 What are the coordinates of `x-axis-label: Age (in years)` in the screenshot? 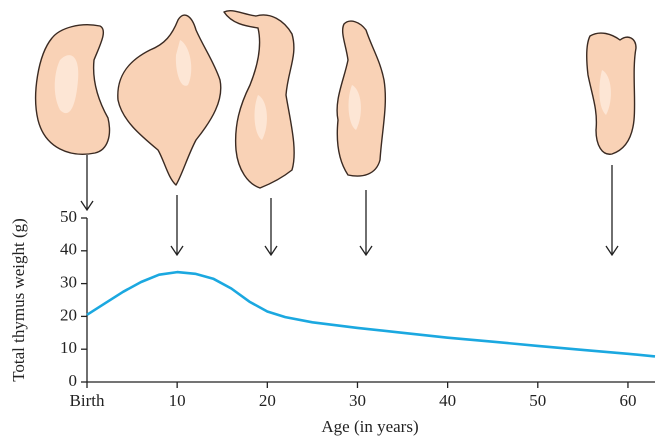 It's located at (369, 426).